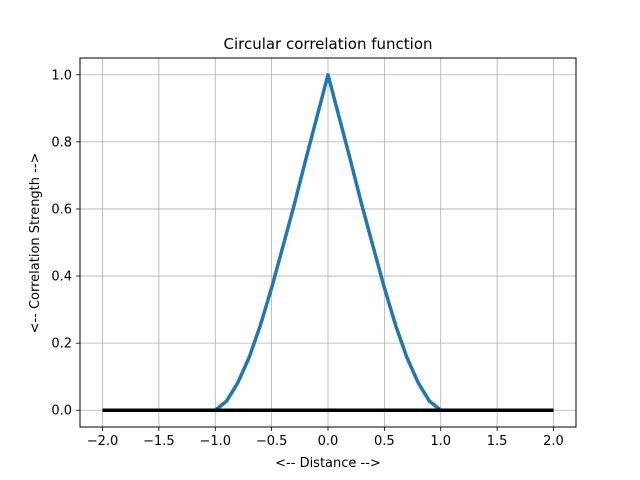  What do you see at coordinates (328, 441) in the screenshot?
I see `x-tick-label: 0.0` at bounding box center [328, 441].